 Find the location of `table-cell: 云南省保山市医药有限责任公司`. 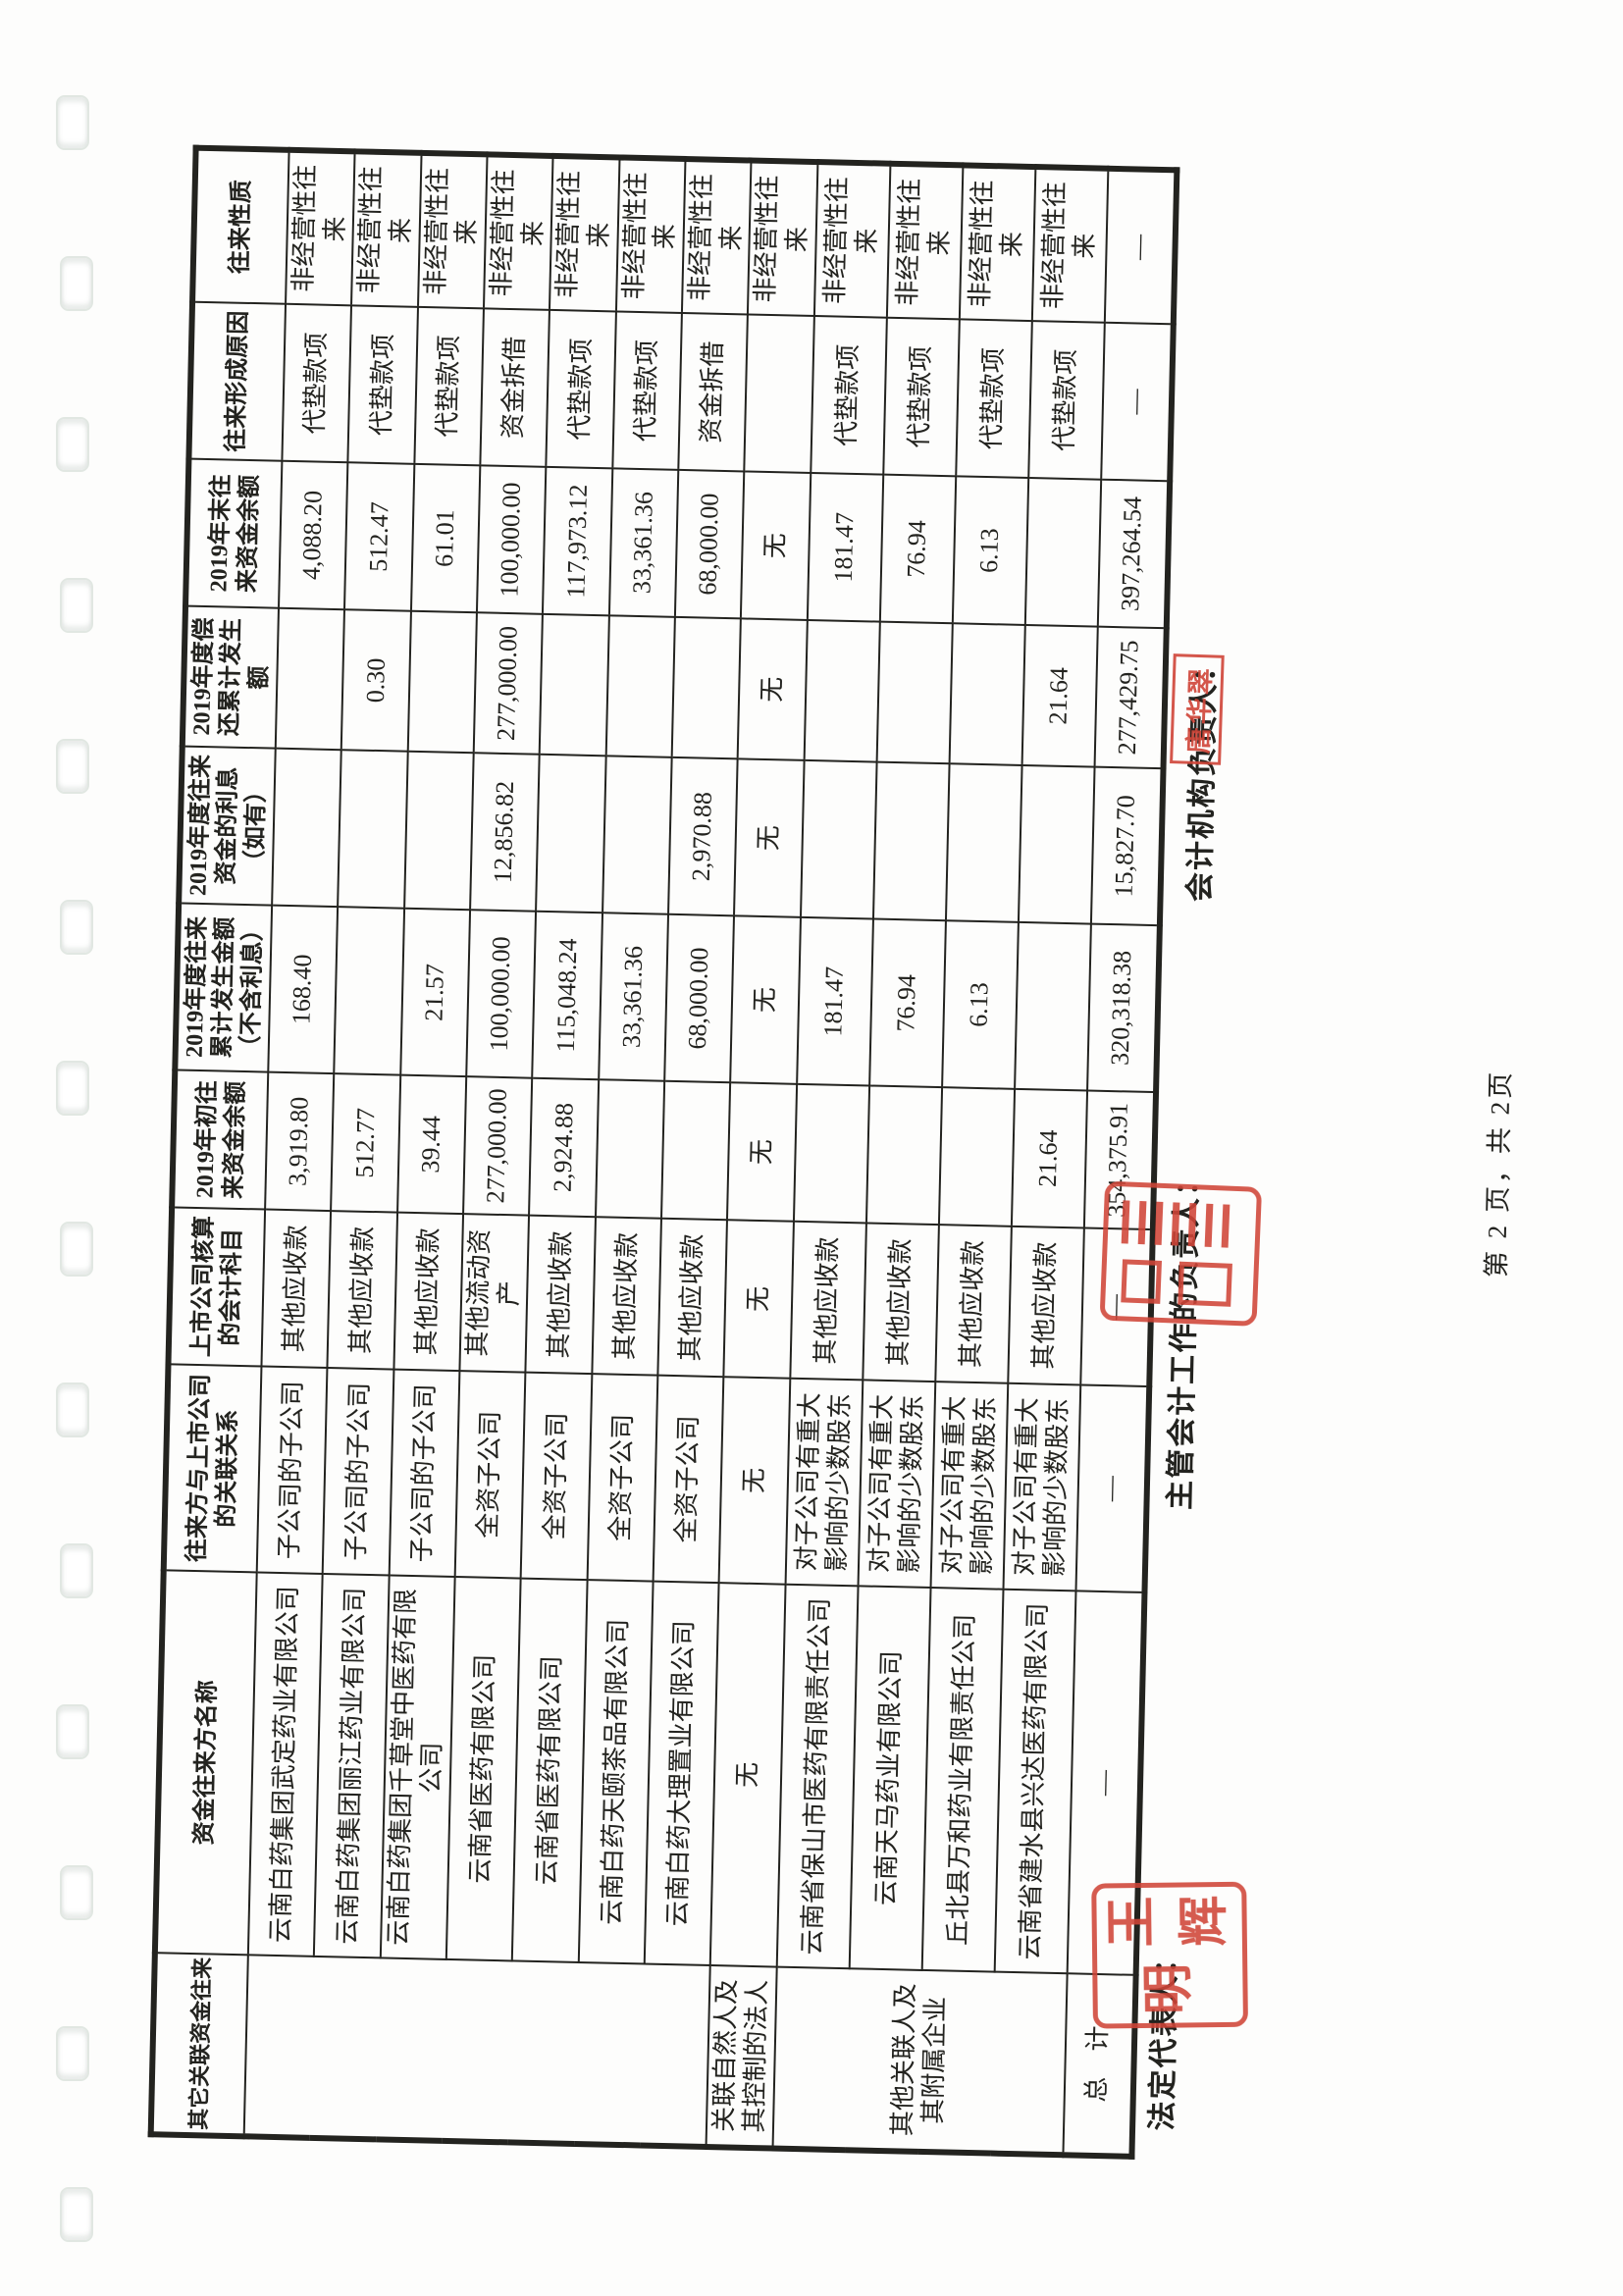

table-cell: 云南省保山市医药有限责任公司 is located at coordinates (817, 1776).